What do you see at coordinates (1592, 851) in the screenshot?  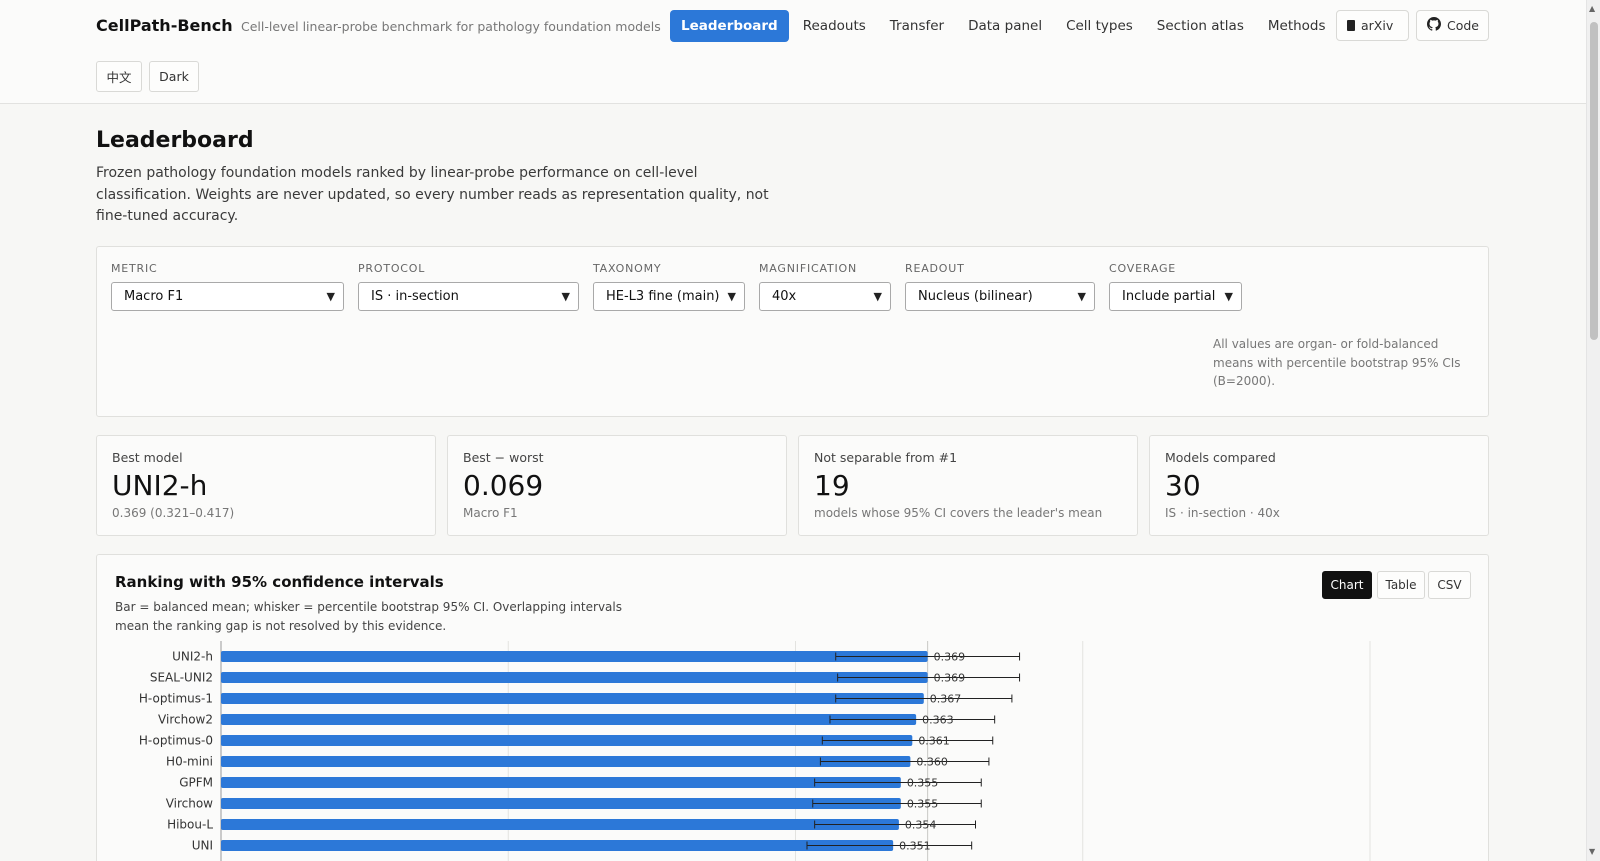 I see `scroll-down-arrow-icon: ▼` at bounding box center [1592, 851].